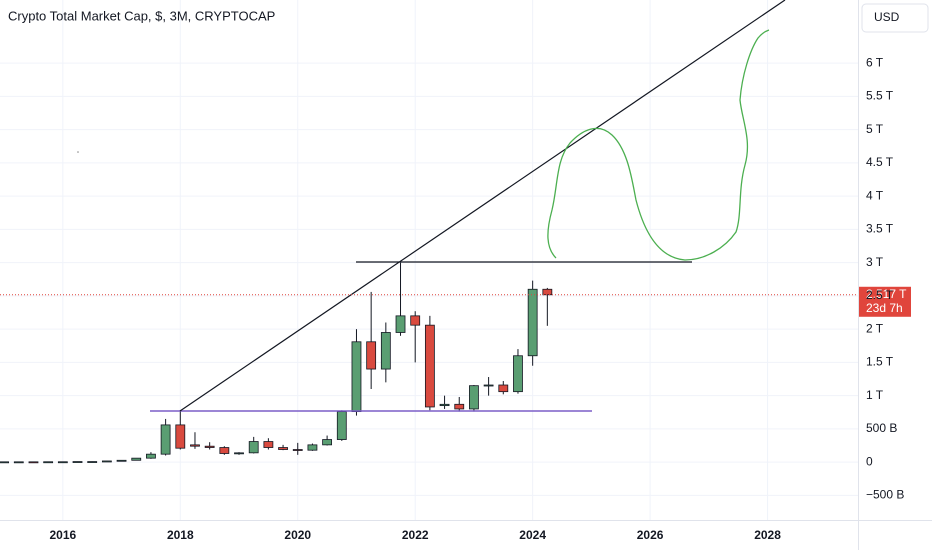 The image size is (932, 550). I want to click on projection-drawing, so click(658, 145).